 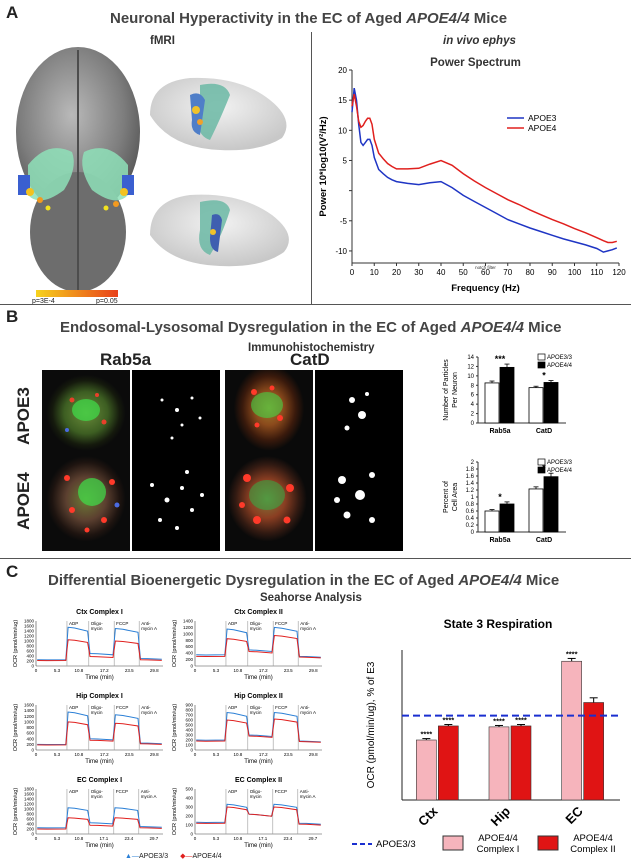 I want to click on bar-hip-complex-ii, so click(x=521, y=763).